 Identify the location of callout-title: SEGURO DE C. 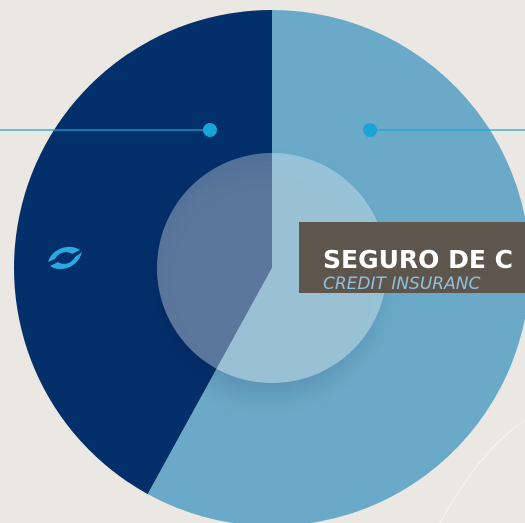
(418, 259).